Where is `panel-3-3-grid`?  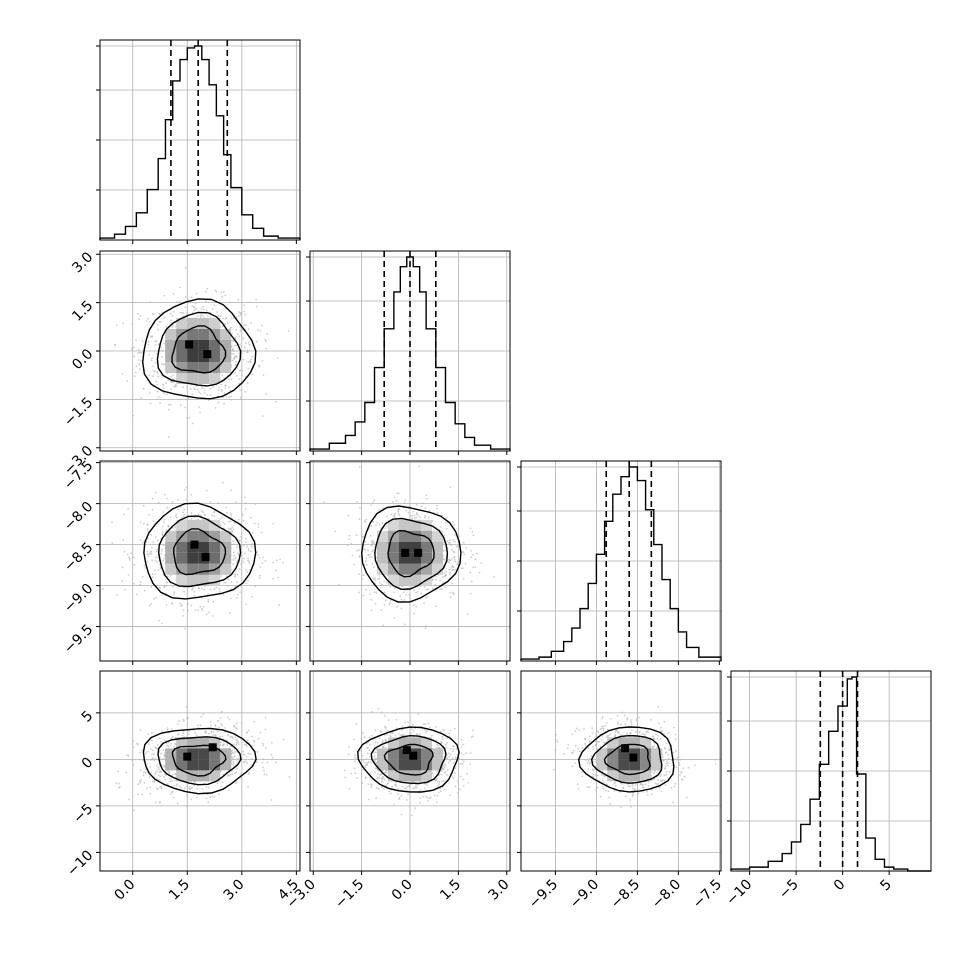 panel-3-3-grid is located at coordinates (831, 771).